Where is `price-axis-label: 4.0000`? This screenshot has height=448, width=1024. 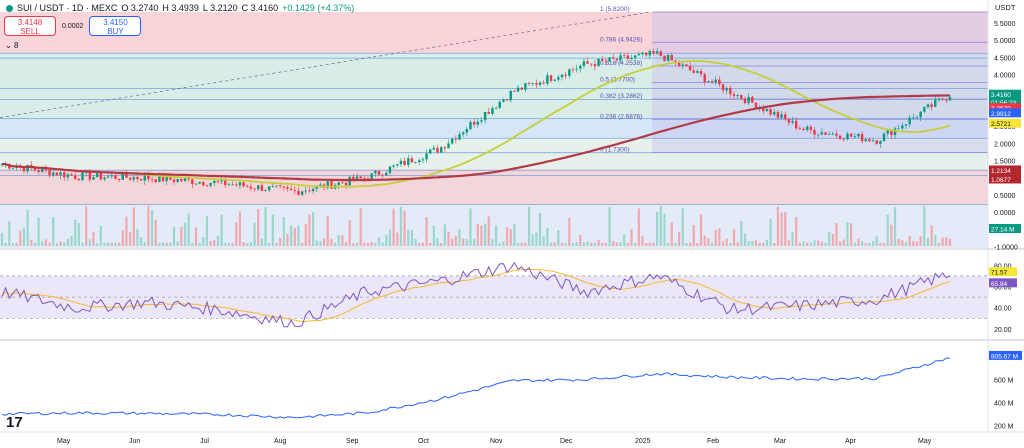
price-axis-label: 4.0000 is located at coordinates (1005, 76).